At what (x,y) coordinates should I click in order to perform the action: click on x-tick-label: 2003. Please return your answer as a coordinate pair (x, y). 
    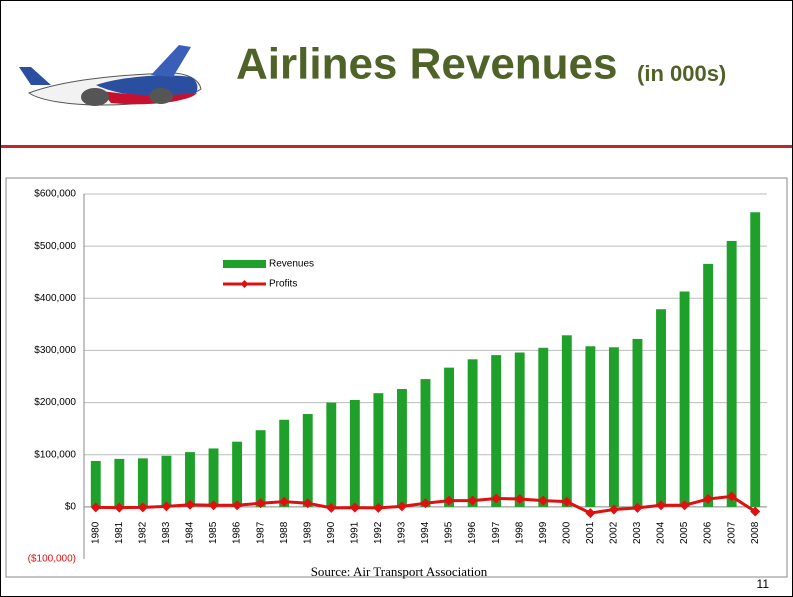
    Looking at the image, I should click on (637, 532).